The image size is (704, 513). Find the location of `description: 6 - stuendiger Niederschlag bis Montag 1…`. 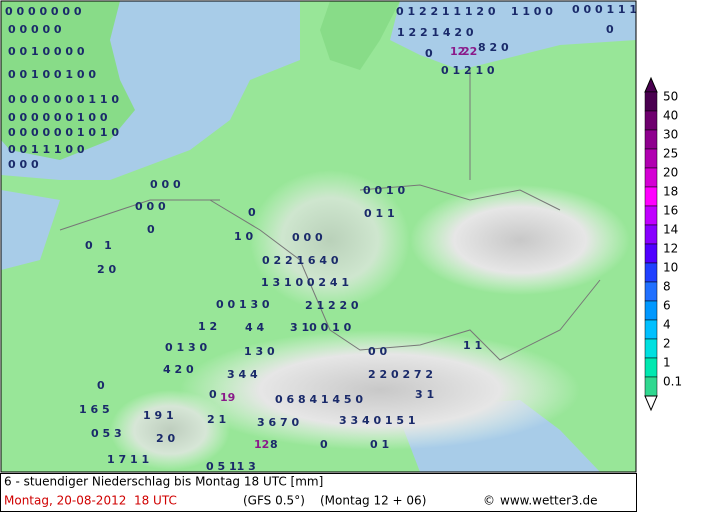

description: 6 - stuendiger Niederschlag bis Montag 1… is located at coordinates (163, 482).